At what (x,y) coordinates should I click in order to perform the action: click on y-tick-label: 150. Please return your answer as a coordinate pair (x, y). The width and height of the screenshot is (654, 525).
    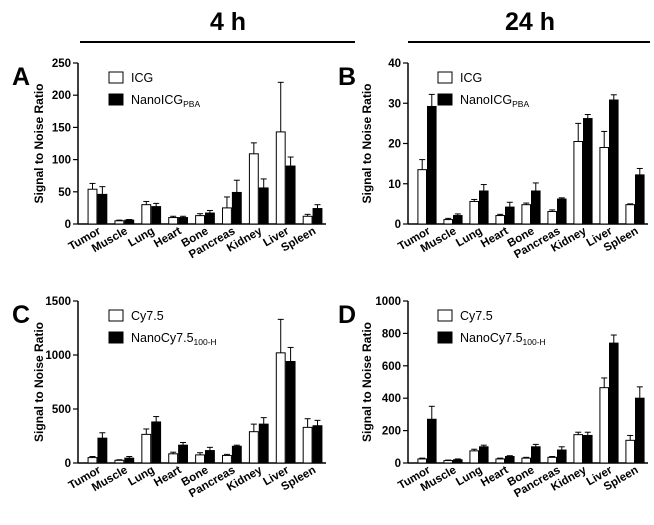
    Looking at the image, I should click on (61, 128).